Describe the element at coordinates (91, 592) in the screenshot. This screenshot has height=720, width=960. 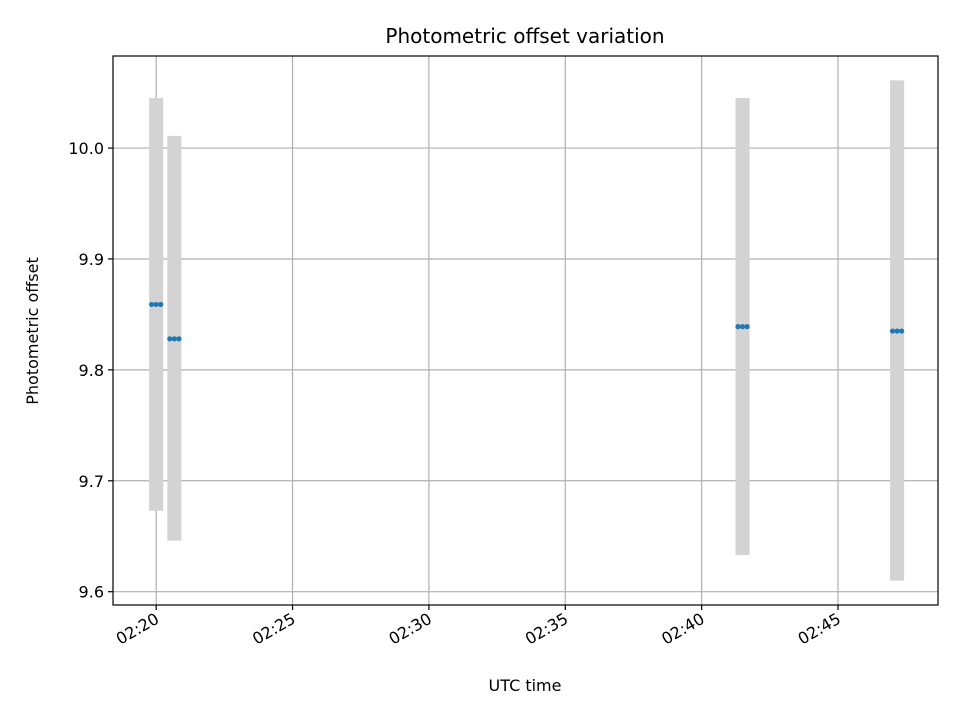
I see `y-tick-label: 9.6` at that location.